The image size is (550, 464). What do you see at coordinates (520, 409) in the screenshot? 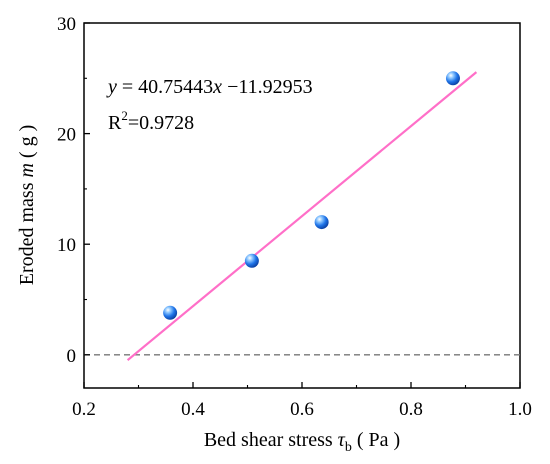
I see `x-tick-label: 1.0` at bounding box center [520, 409].